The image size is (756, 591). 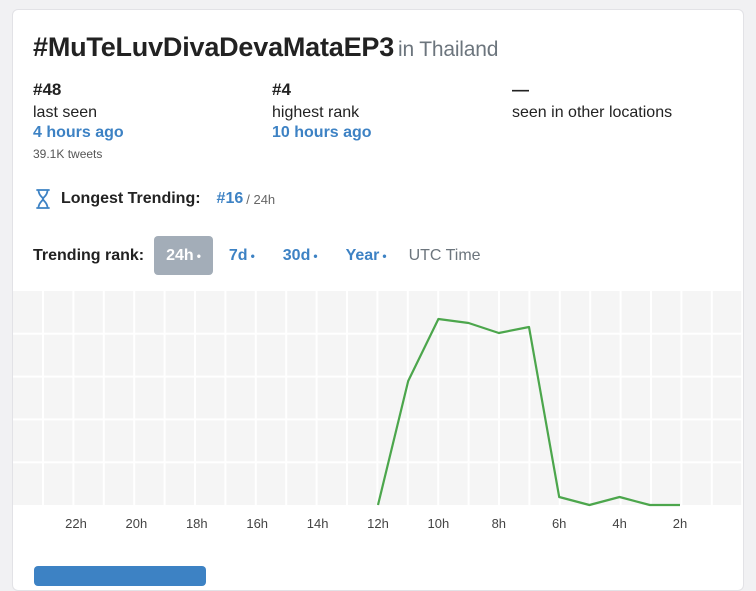 What do you see at coordinates (131, 198) in the screenshot?
I see `longest-trending-label: Longest Trending:` at bounding box center [131, 198].